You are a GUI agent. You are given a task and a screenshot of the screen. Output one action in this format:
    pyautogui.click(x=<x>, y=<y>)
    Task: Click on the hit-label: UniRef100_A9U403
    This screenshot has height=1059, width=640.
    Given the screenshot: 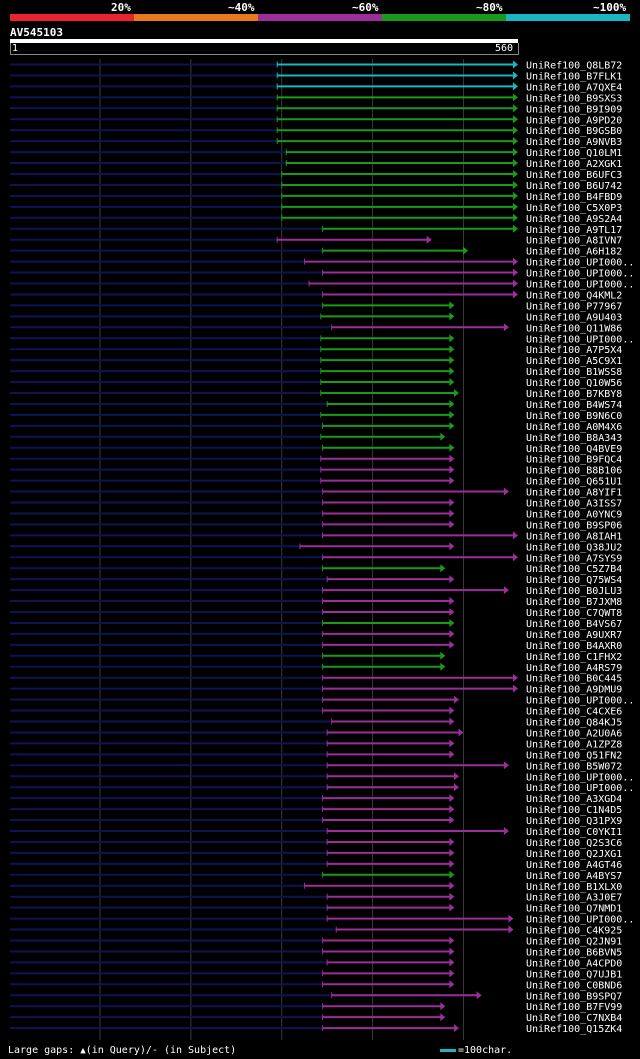 What is the action you would take?
    pyautogui.click(x=574, y=317)
    